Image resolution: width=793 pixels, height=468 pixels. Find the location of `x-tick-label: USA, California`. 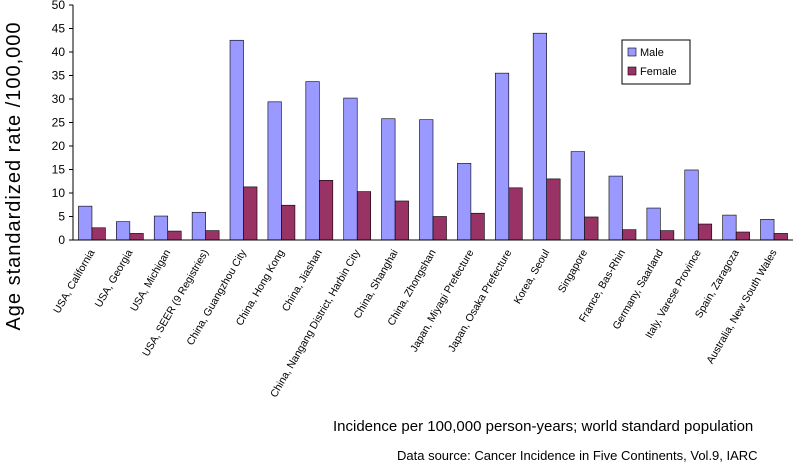

x-tick-label: USA, California is located at coordinates (74, 281).